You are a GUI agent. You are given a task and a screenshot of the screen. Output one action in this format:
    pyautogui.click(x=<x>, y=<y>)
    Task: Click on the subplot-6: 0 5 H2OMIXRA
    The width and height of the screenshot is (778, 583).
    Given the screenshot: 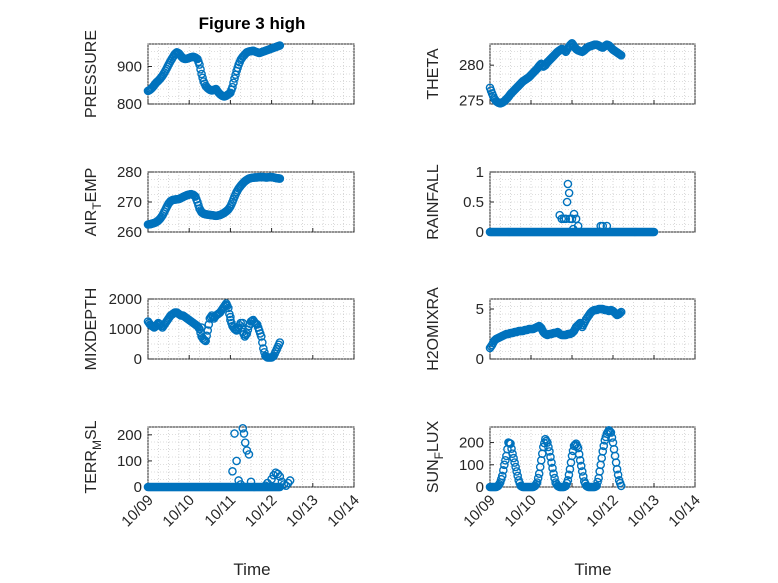 What is the action you would take?
    pyautogui.click(x=560, y=329)
    